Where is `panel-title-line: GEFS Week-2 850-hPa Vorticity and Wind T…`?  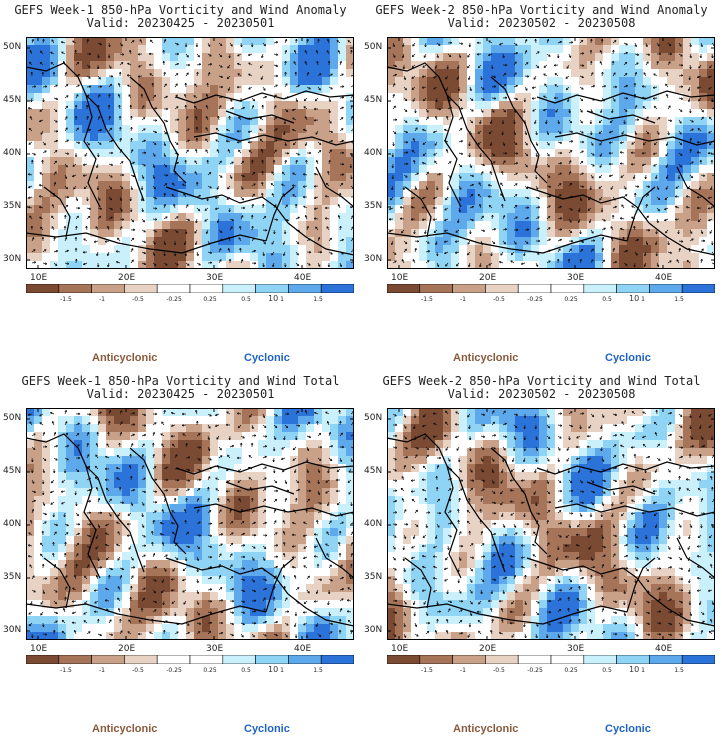 panel-title-line: GEFS Week-2 850-hPa Vorticity and Wind T… is located at coordinates (541, 381).